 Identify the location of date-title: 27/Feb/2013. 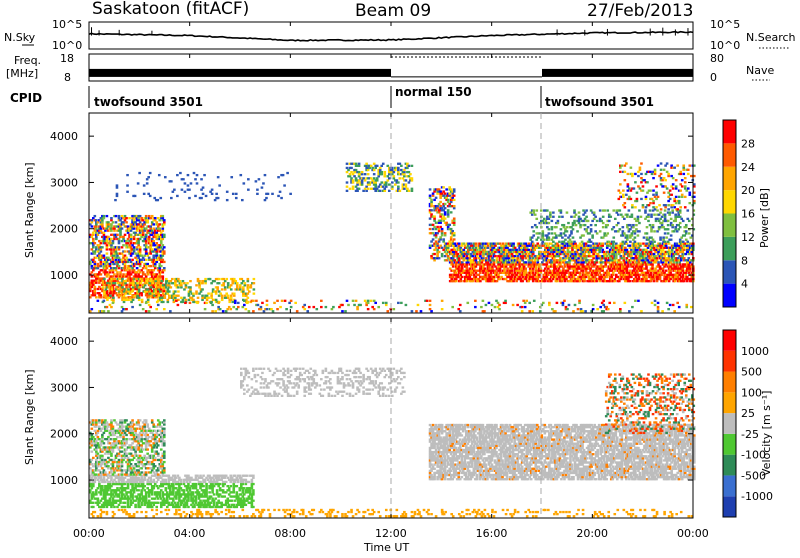
(640, 11).